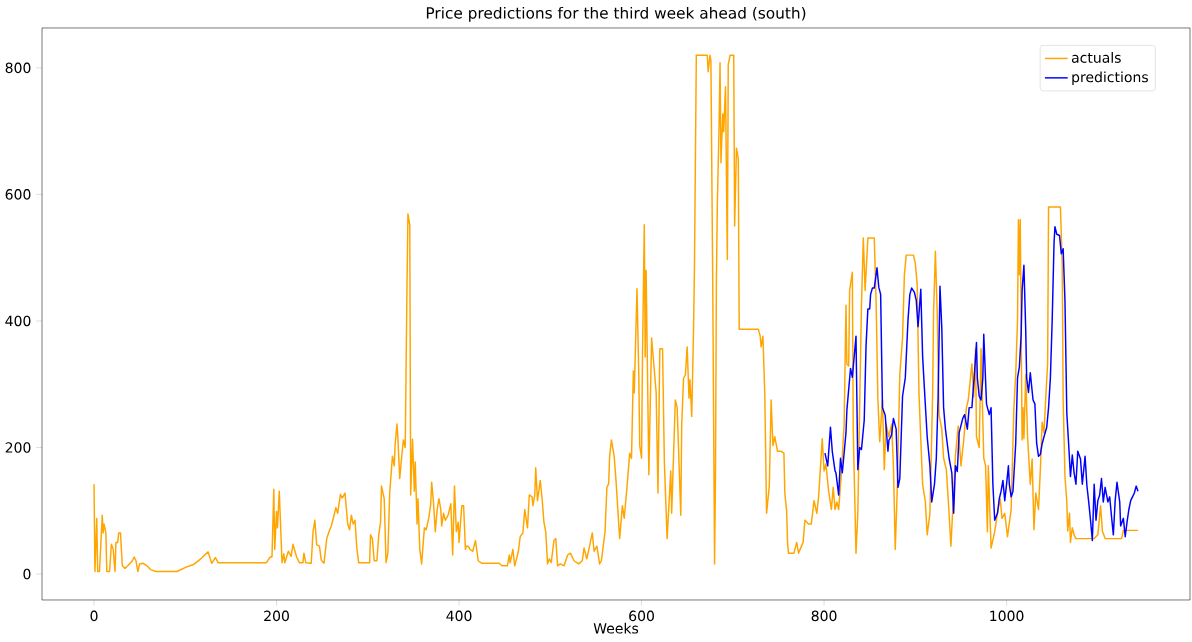  I want to click on y-tick-label: 200, so click(18, 447).